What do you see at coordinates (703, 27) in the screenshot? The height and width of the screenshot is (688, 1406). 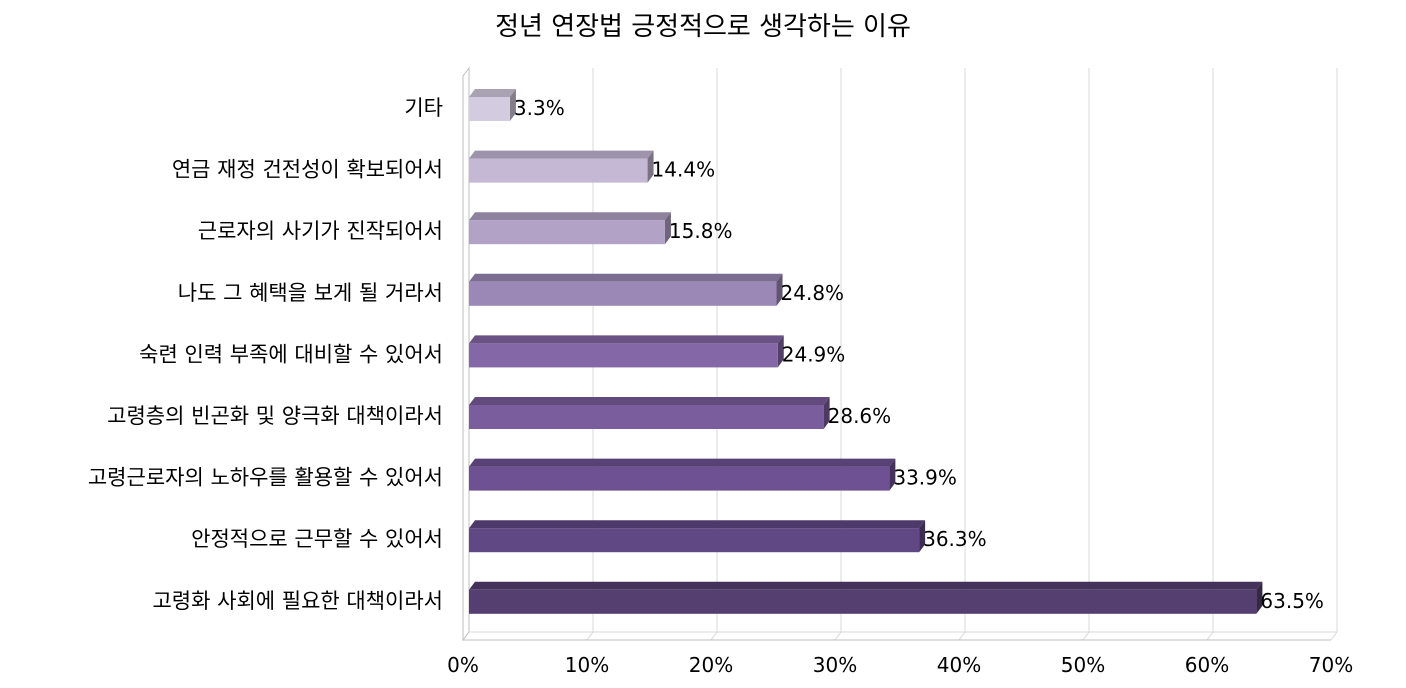 I see `chart-title: 정년 연장법 긍정적으로 생각하는 이유` at bounding box center [703, 27].